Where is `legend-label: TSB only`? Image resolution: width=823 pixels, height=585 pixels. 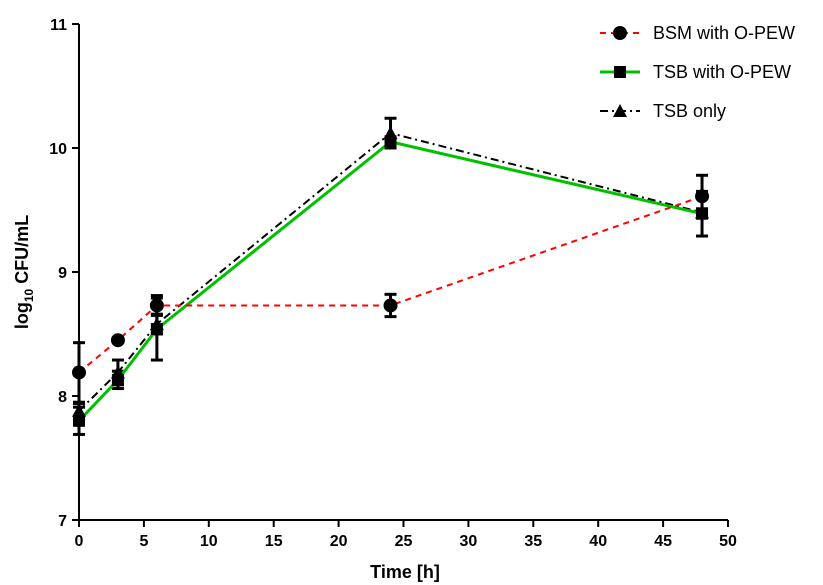 legend-label: TSB only is located at coordinates (689, 111).